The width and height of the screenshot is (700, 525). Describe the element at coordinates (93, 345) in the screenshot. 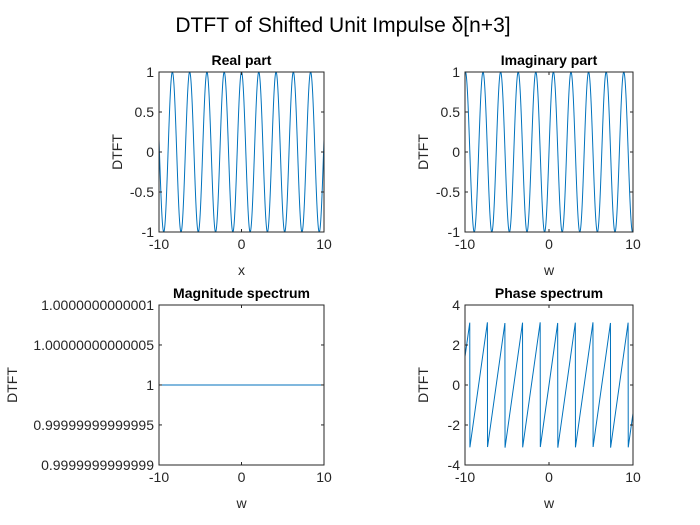

I see `y-tick-label: 1.00000000000005` at that location.